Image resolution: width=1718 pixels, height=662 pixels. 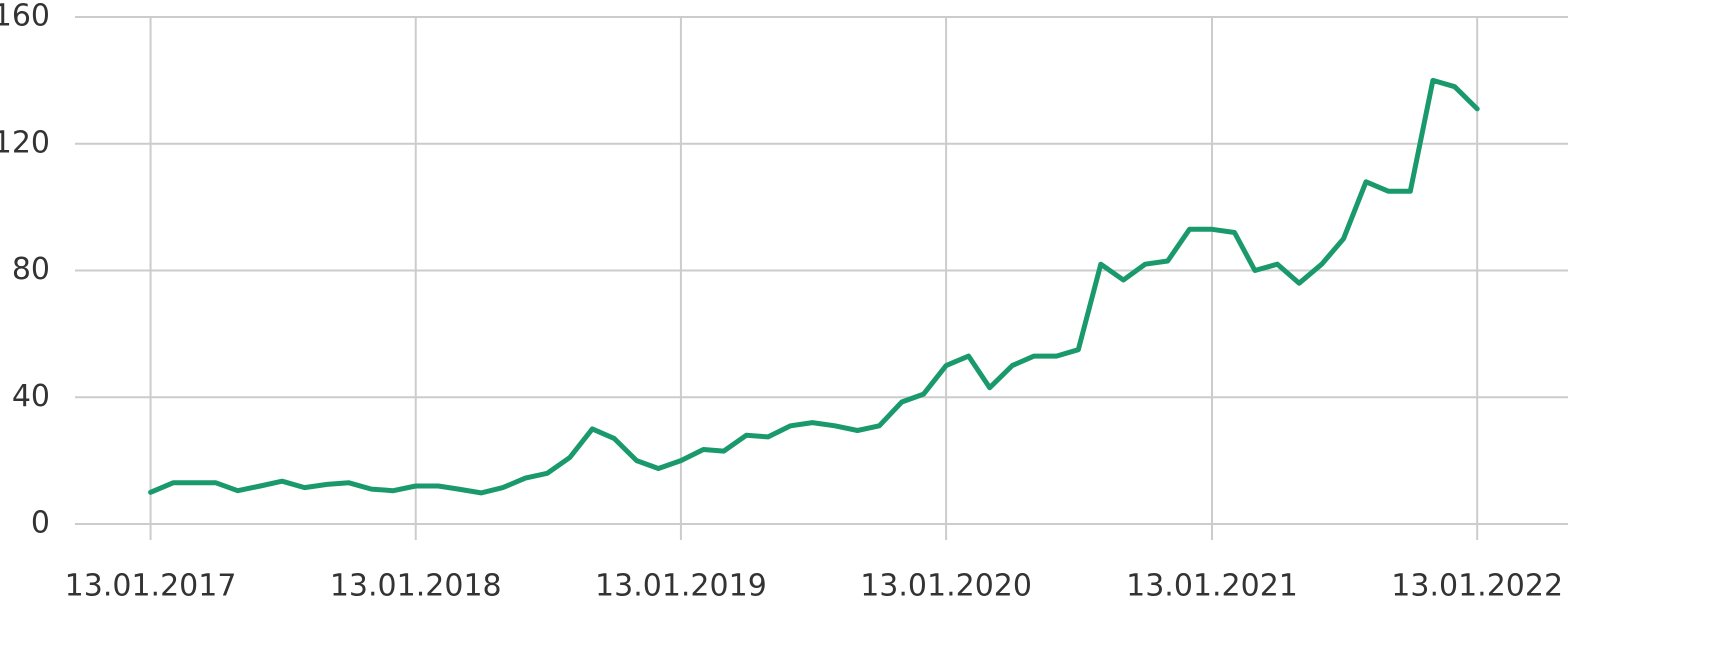 What do you see at coordinates (40, 523) in the screenshot?
I see `y-tick-label: 0` at bounding box center [40, 523].